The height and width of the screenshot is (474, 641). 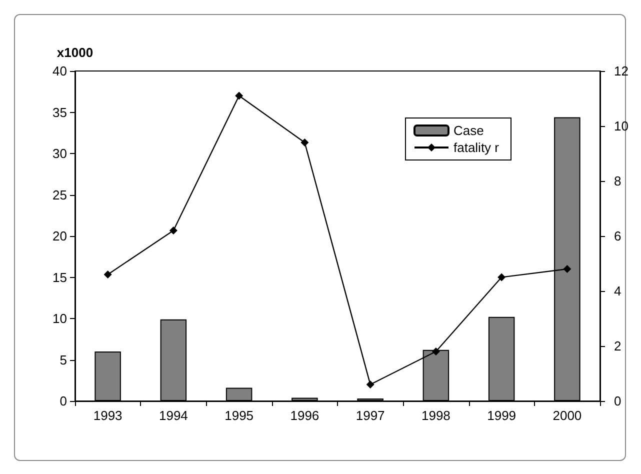 What do you see at coordinates (63, 401) in the screenshot?
I see `y-tick-label: 0` at bounding box center [63, 401].